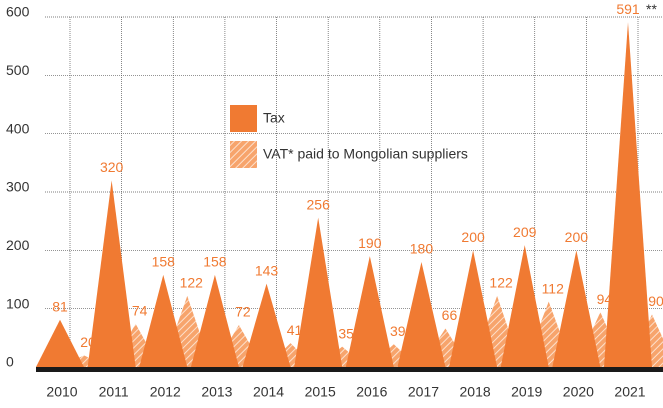  Describe the element at coordinates (319, 204) in the screenshot. I see `value-label: 256` at that location.